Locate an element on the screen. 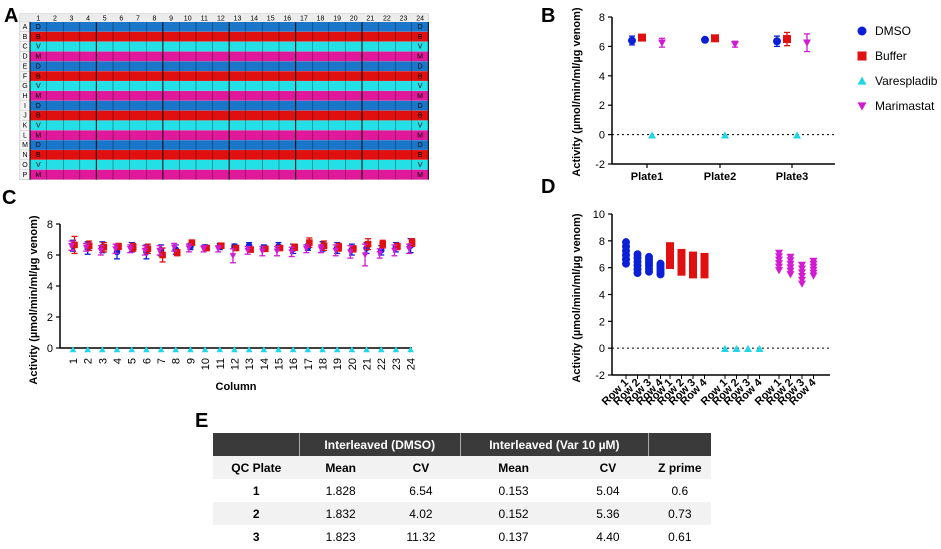  table-cell: 6.54 is located at coordinates (421, 490).